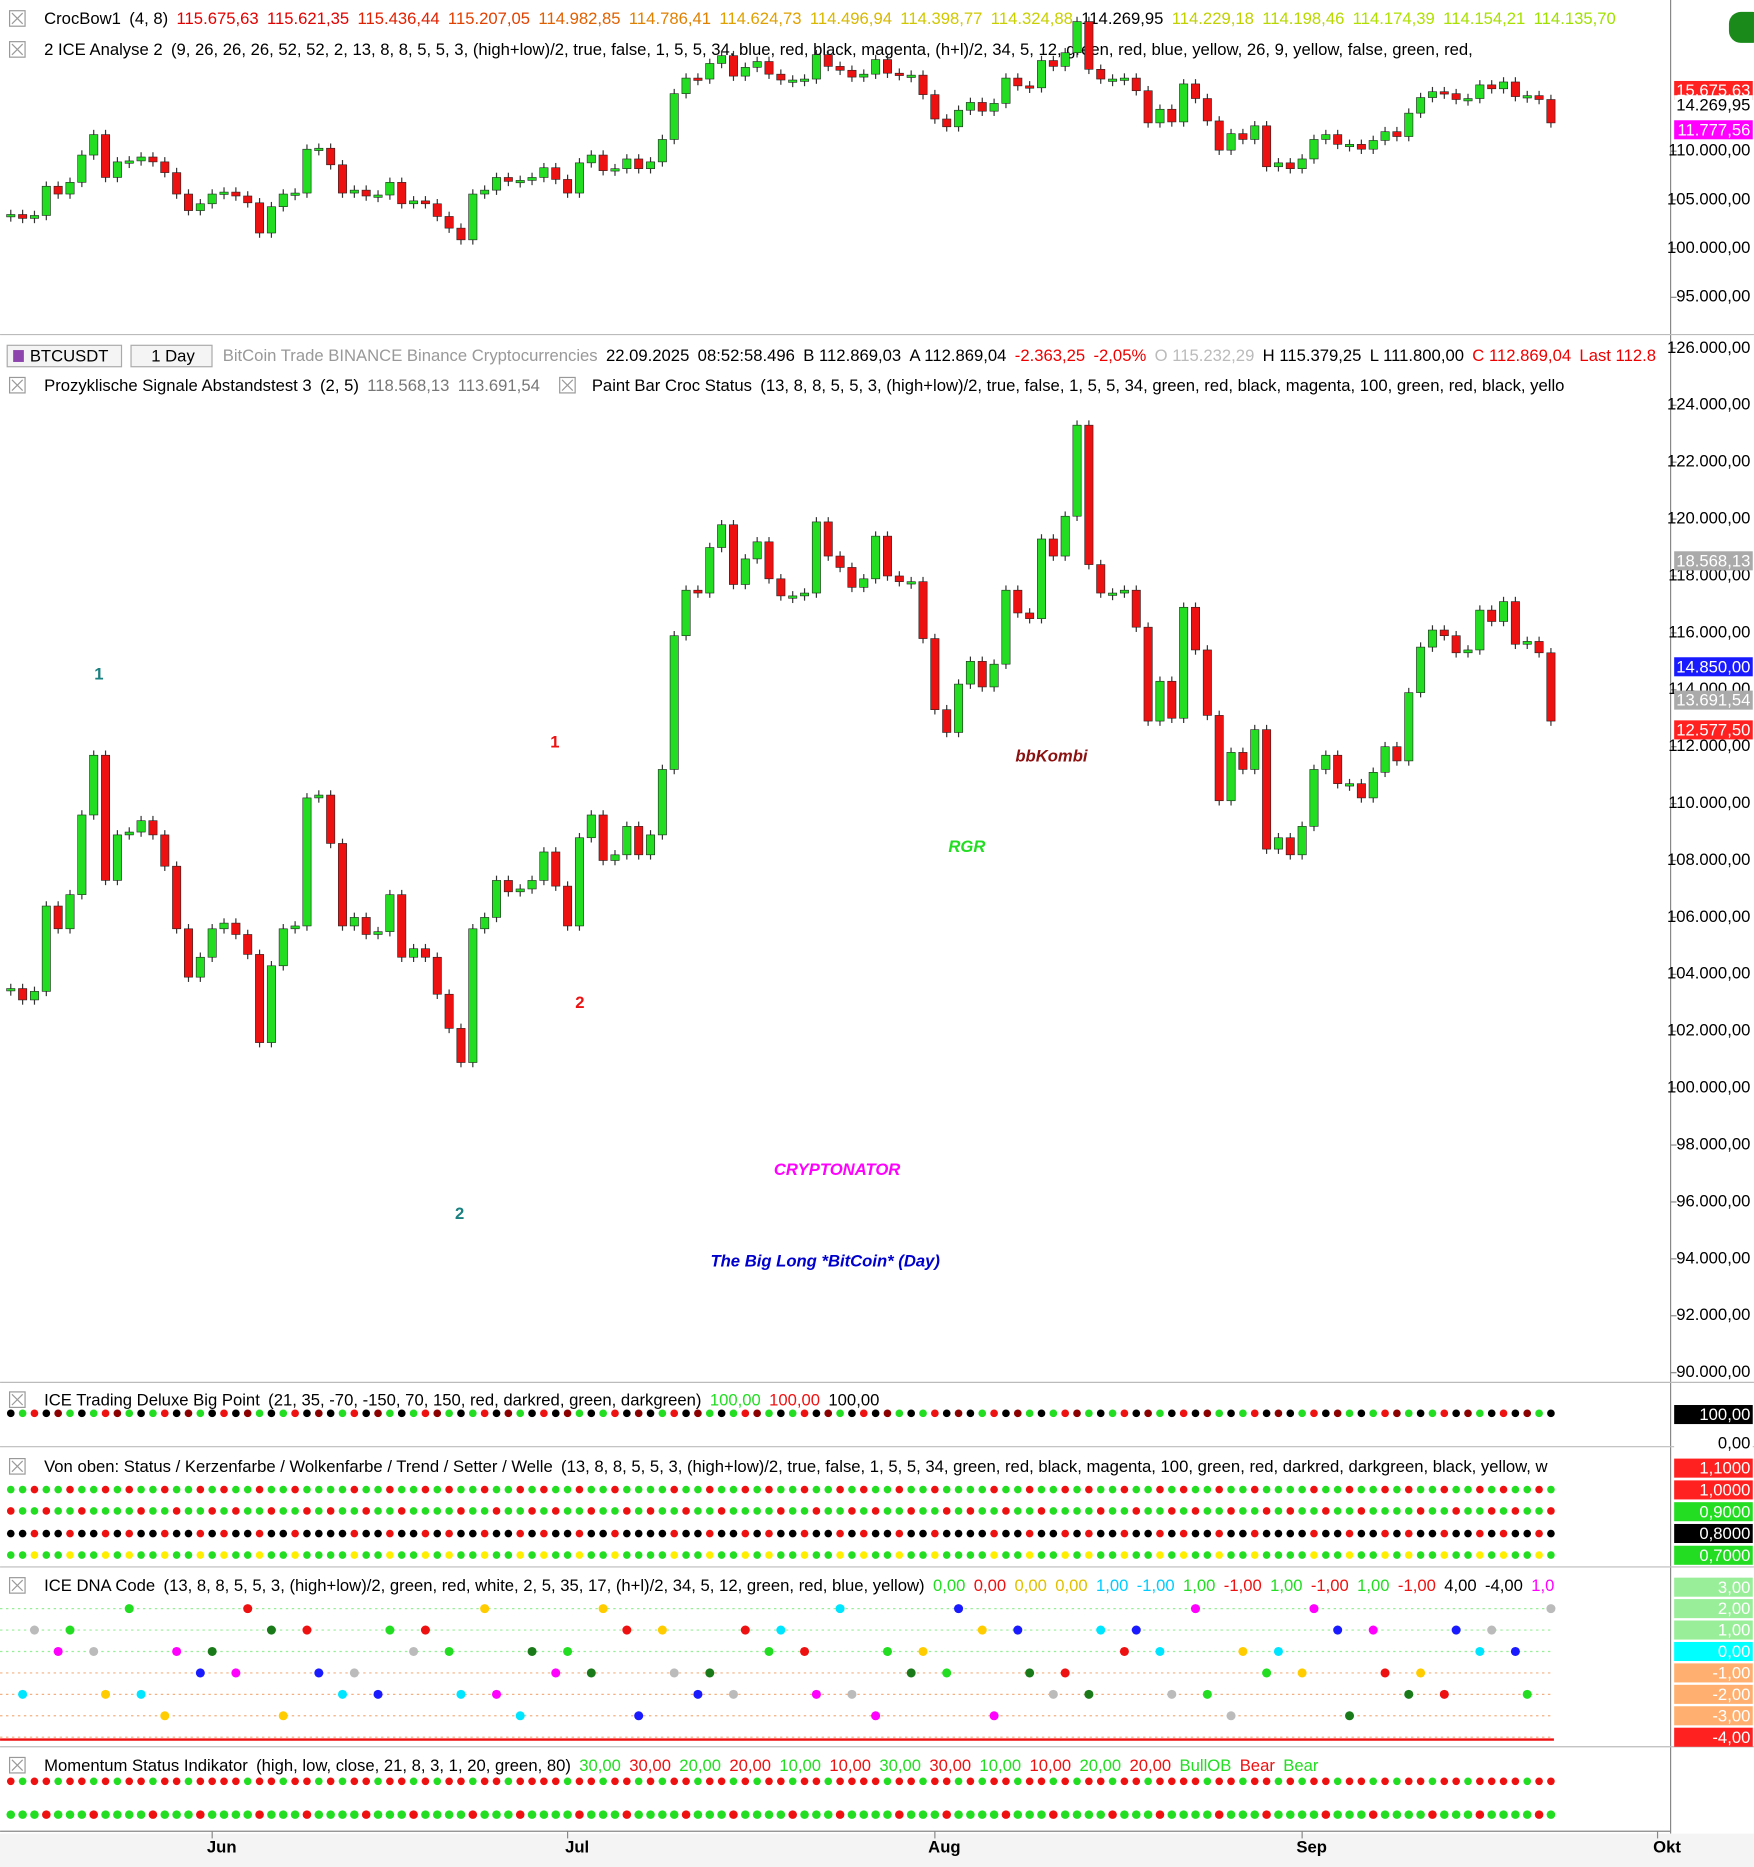 Image resolution: width=1754 pixels, height=1867 pixels. What do you see at coordinates (1330, 1586) in the screenshot?
I see `panel-value: -1,00` at bounding box center [1330, 1586].